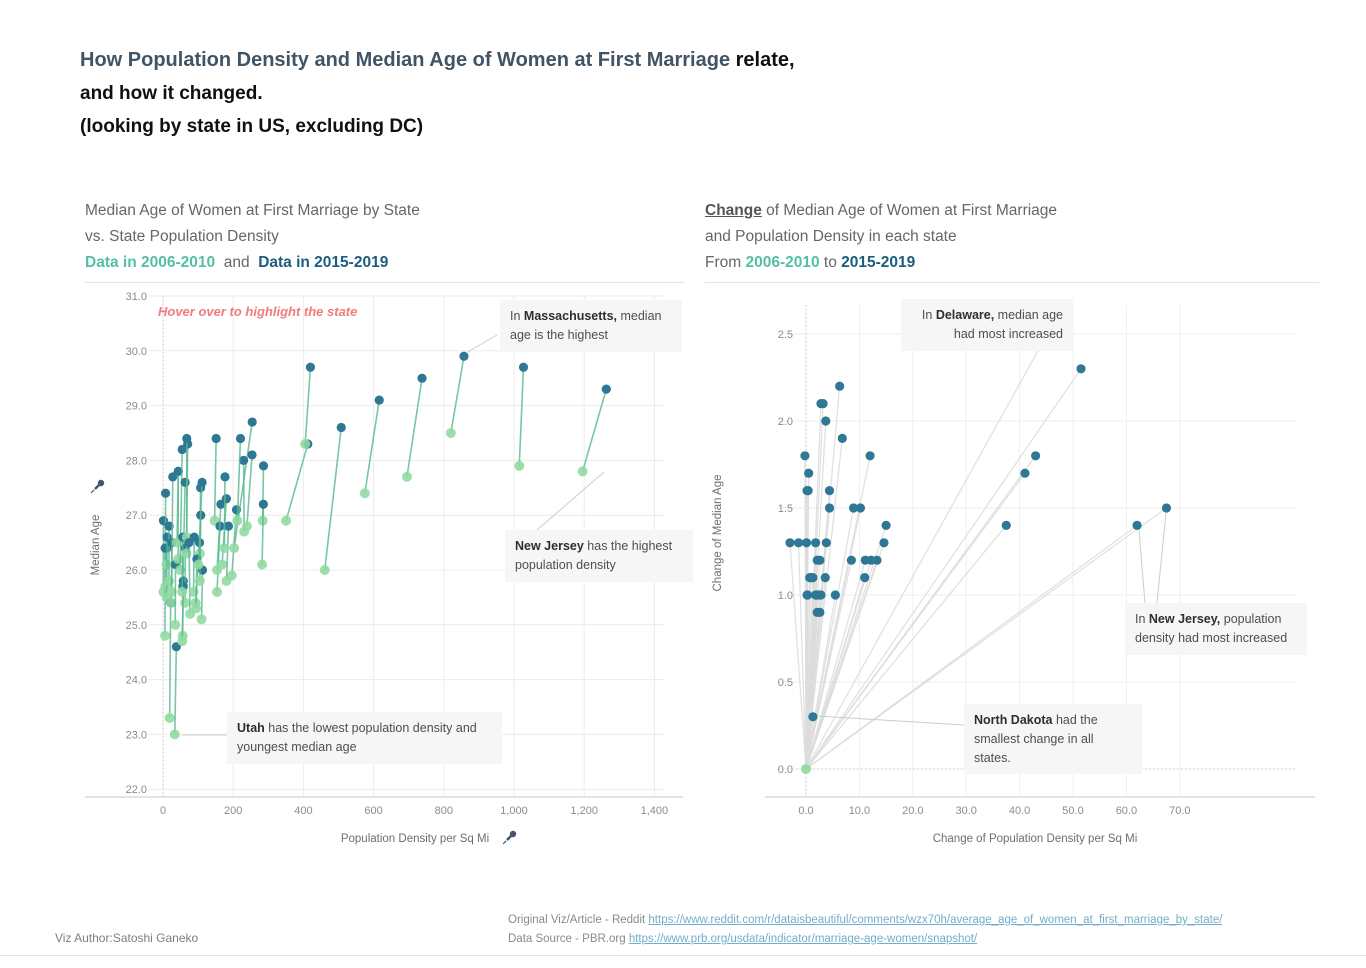 This screenshot has width=1366, height=968. What do you see at coordinates (870, 456) in the screenshot?
I see `delta-point-Rhode Island` at bounding box center [870, 456].